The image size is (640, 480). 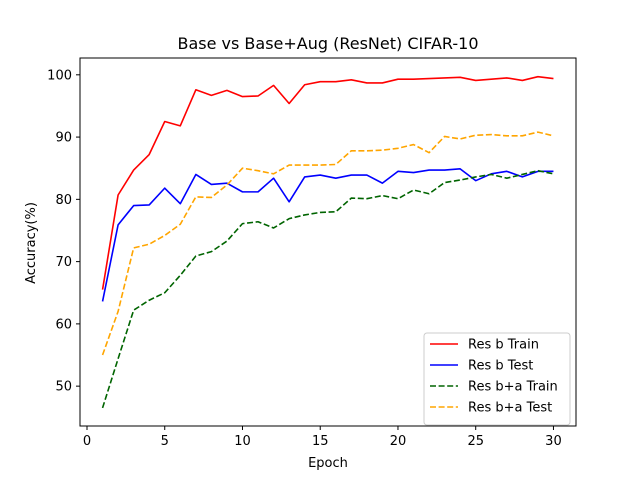 What do you see at coordinates (63, 262) in the screenshot?
I see `y-tick-label: 70` at bounding box center [63, 262].